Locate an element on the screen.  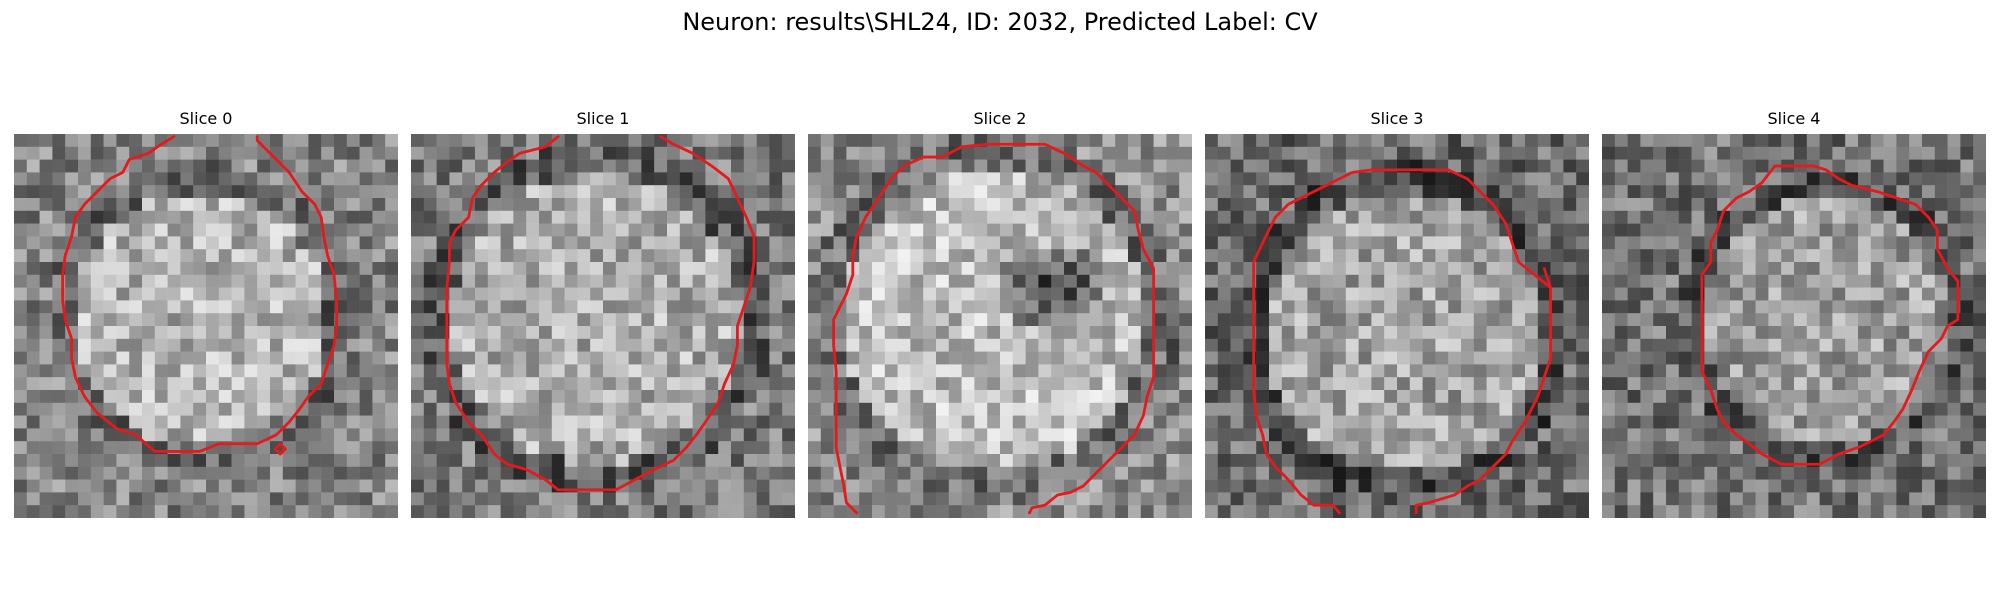
slice-title: Slice 0 is located at coordinates (206, 118).